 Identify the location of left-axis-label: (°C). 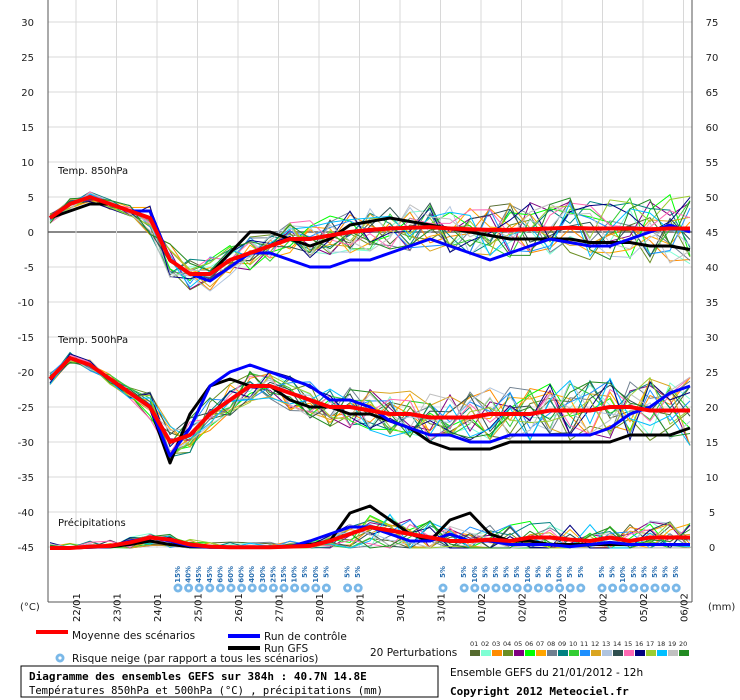
(30, 607).